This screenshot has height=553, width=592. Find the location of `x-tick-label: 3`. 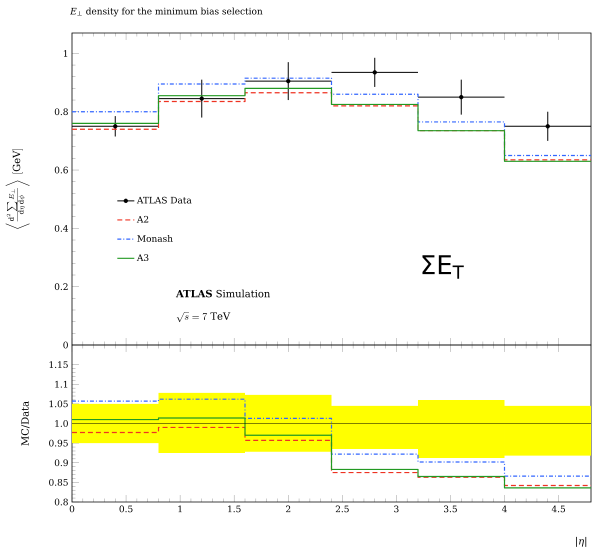

x-tick-label: 3 is located at coordinates (396, 509).